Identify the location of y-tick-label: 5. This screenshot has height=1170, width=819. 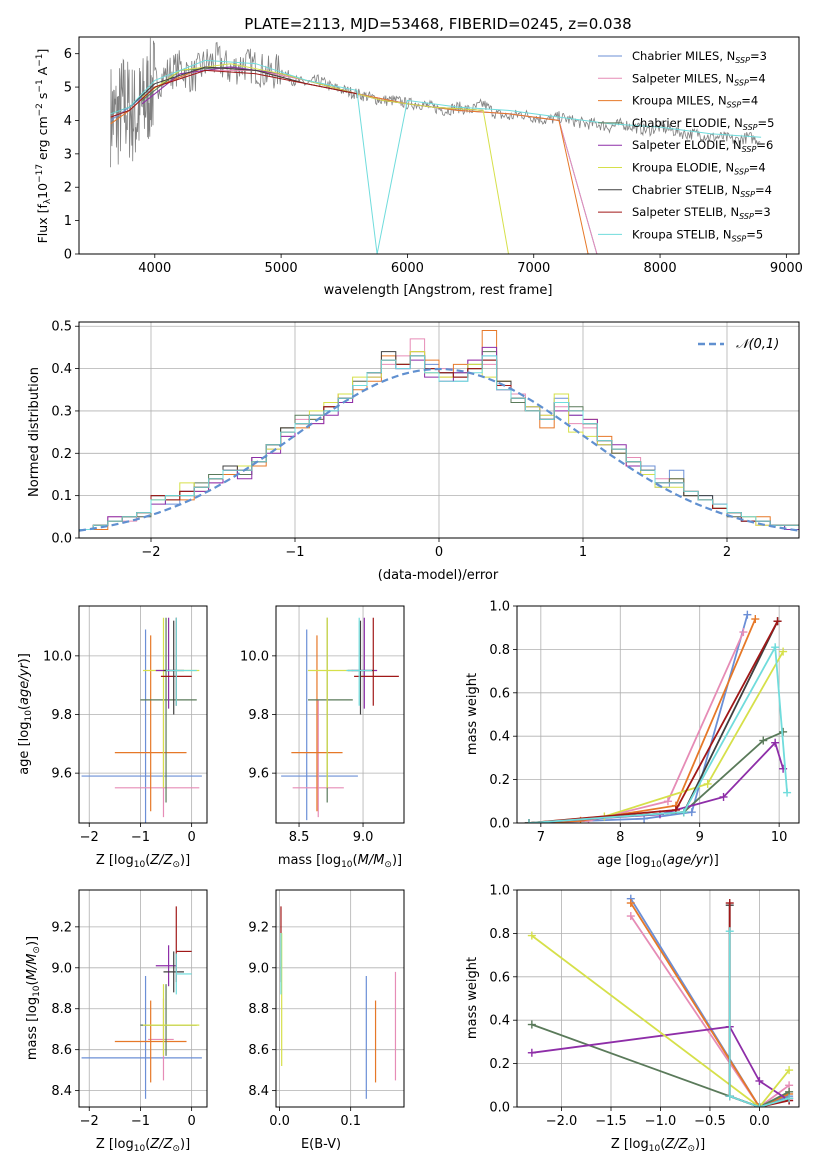
(68, 88).